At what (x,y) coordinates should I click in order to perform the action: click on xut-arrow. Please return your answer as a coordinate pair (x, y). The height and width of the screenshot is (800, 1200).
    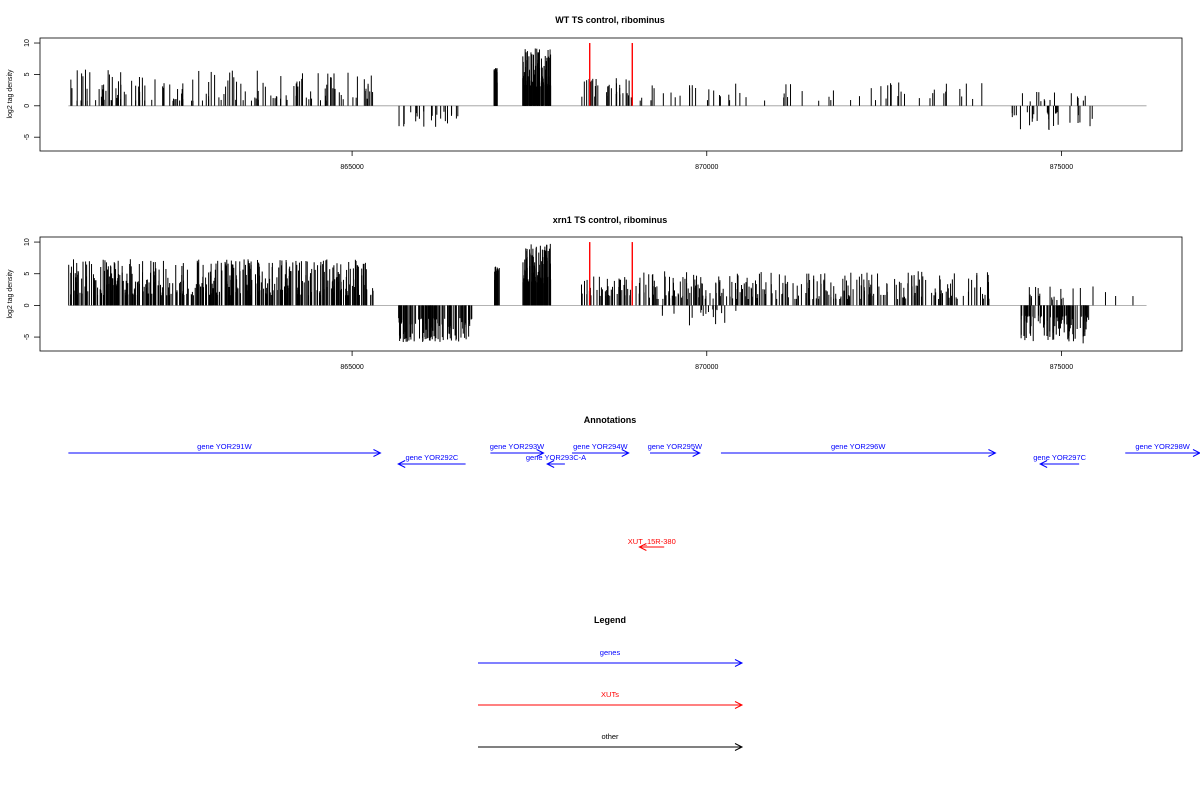
    Looking at the image, I should click on (651, 547).